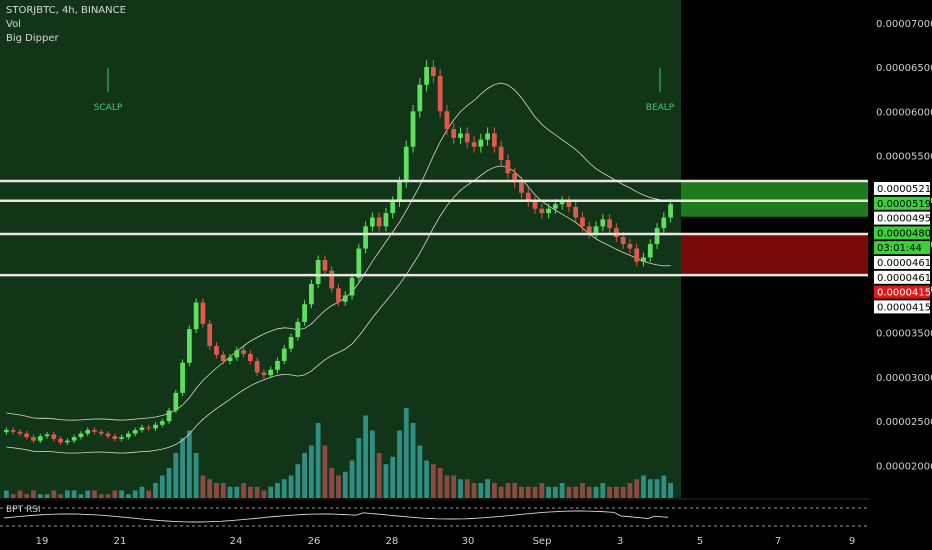  What do you see at coordinates (13, 24) in the screenshot?
I see `volume-indicator-label: Vol` at bounding box center [13, 24].